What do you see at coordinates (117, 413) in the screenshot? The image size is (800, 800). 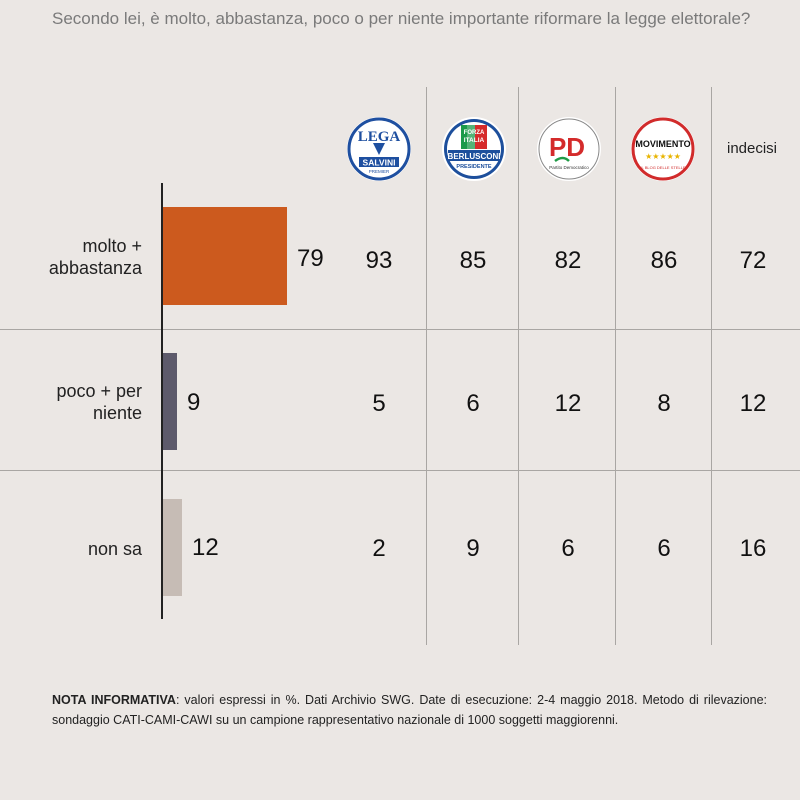 I see `row-label-line: niente` at bounding box center [117, 413].